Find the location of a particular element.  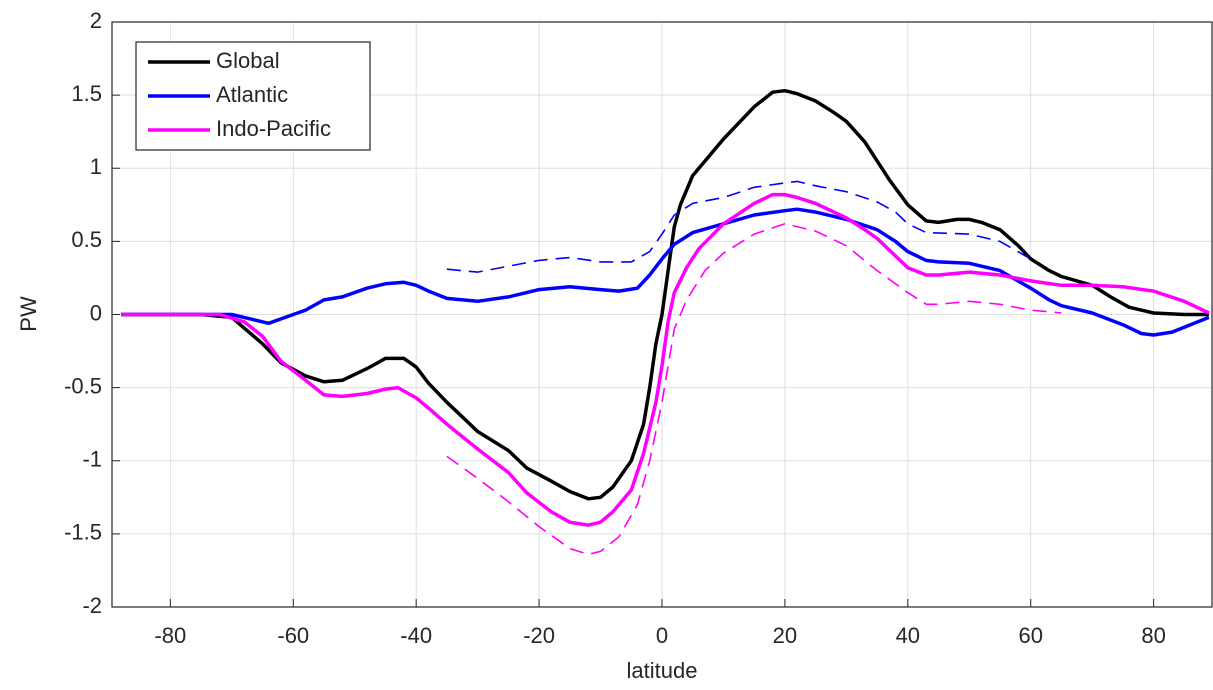

legend-label: Atlantic is located at coordinates (252, 94).